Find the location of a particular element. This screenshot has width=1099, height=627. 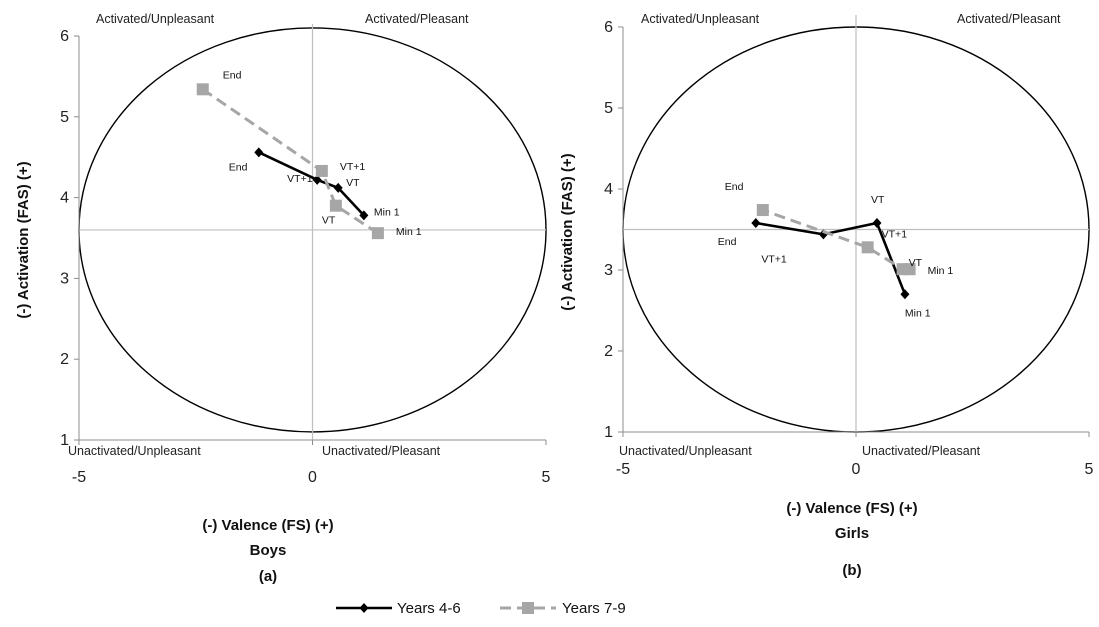

y-tick-label: 1 is located at coordinates (608, 432).